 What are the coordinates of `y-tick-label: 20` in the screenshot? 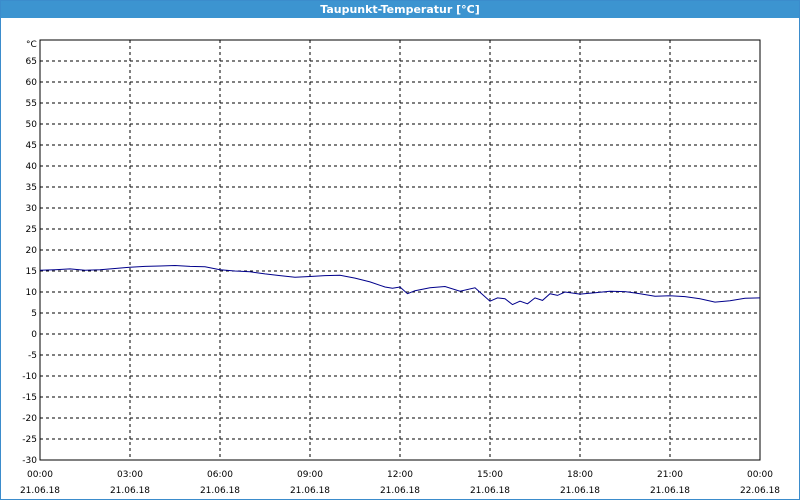 It's located at (32, 251).